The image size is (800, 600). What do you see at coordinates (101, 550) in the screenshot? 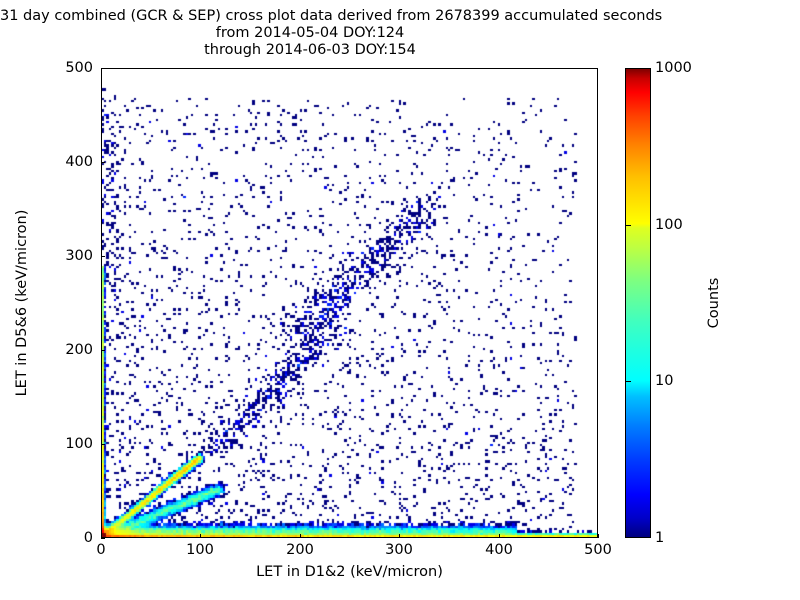
I see `x-tick-label: 0` at bounding box center [101, 550].